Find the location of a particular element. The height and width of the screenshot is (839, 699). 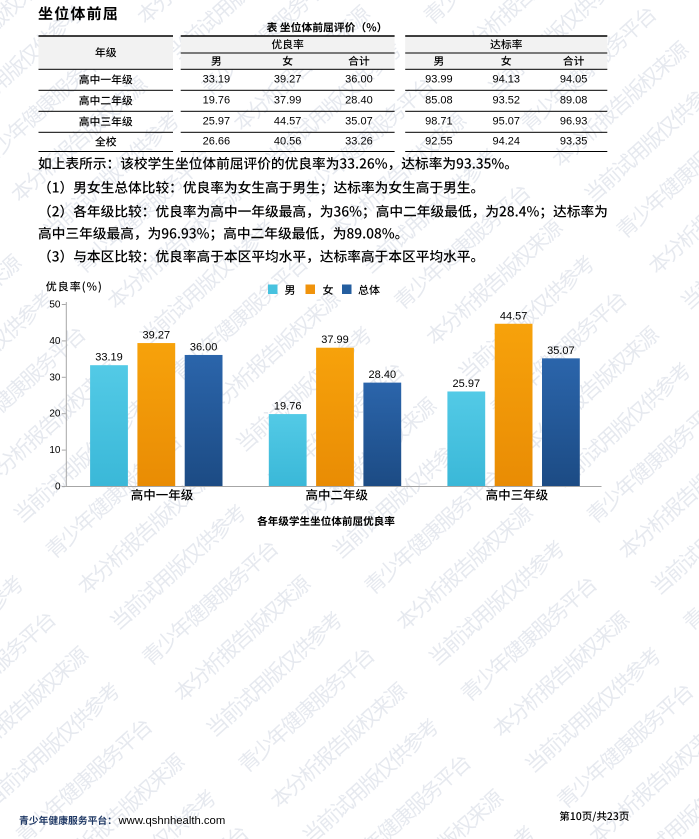

svg-text: 10 is located at coordinates (55, 450).